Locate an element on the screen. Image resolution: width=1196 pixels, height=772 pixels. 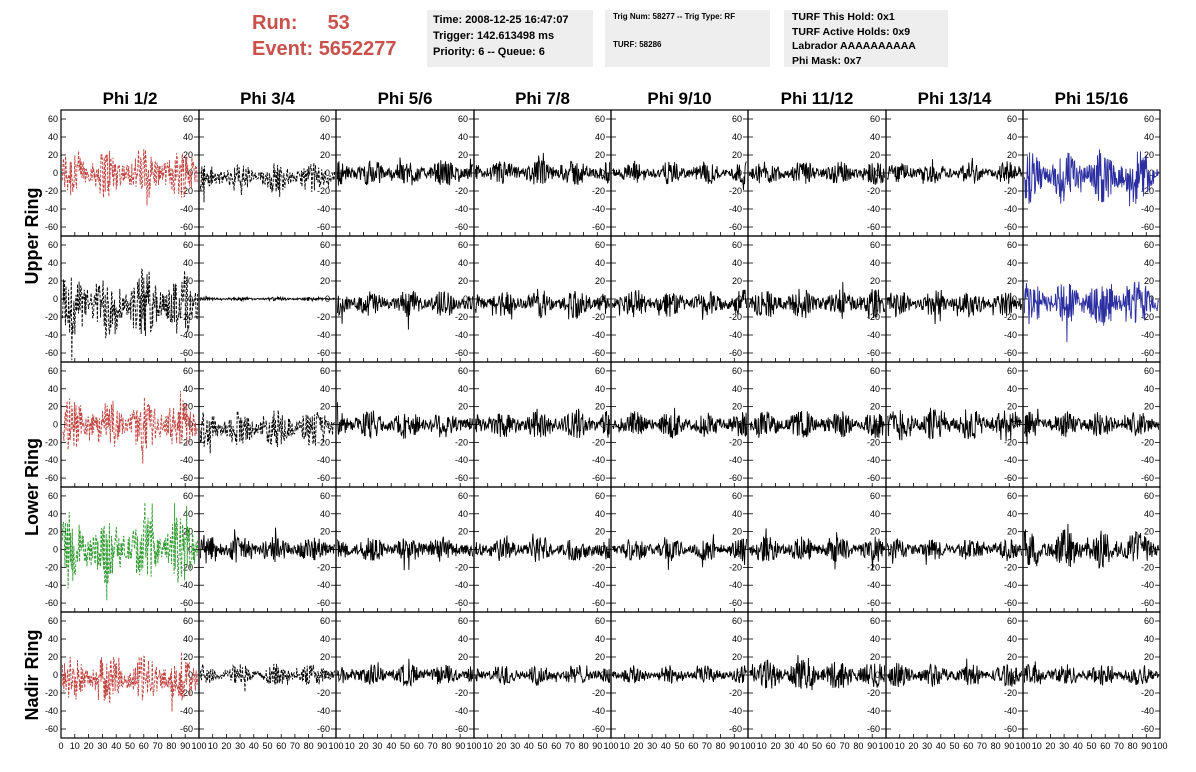
turf-active-line: TURF Active Holds: 0x9 is located at coordinates (851, 31).